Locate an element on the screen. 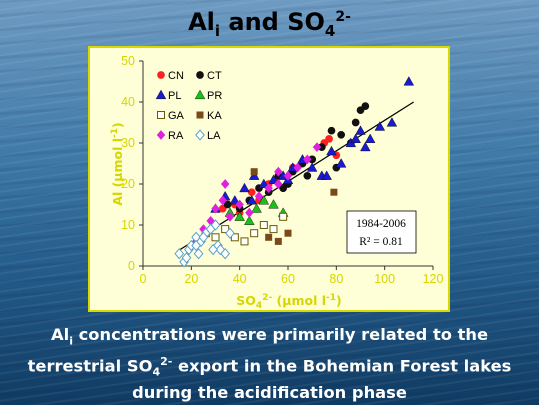  legend-label-pl: PL is located at coordinates (174, 96).